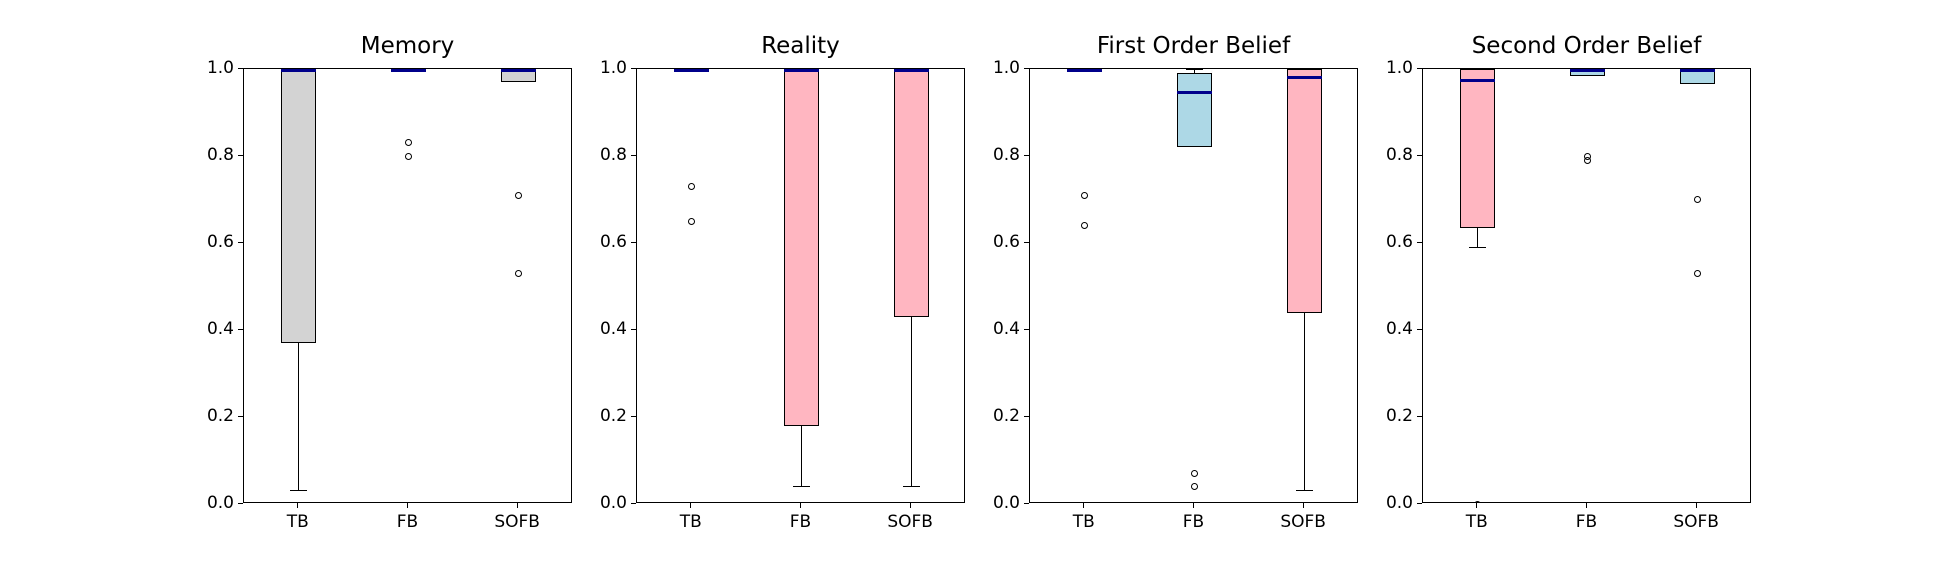  I want to click on subplot-title: Second Order Belief, so click(1586, 46).